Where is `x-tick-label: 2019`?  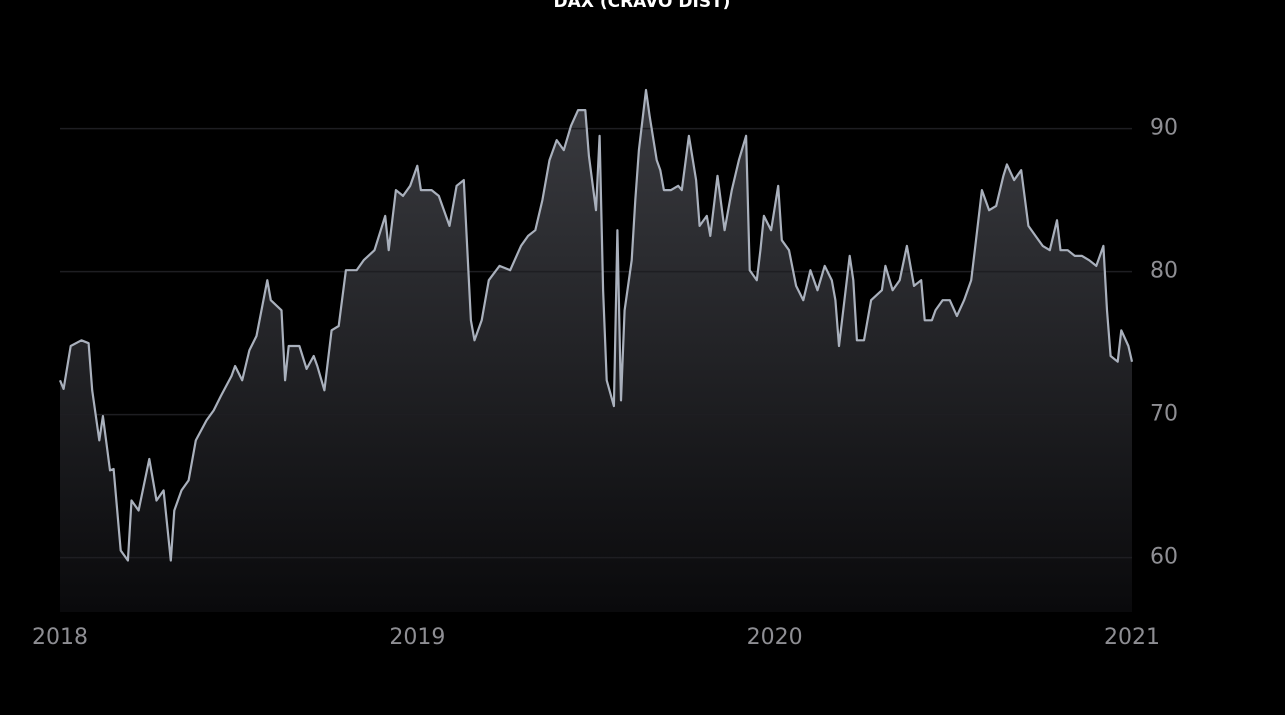
x-tick-label: 2019 is located at coordinates (417, 637).